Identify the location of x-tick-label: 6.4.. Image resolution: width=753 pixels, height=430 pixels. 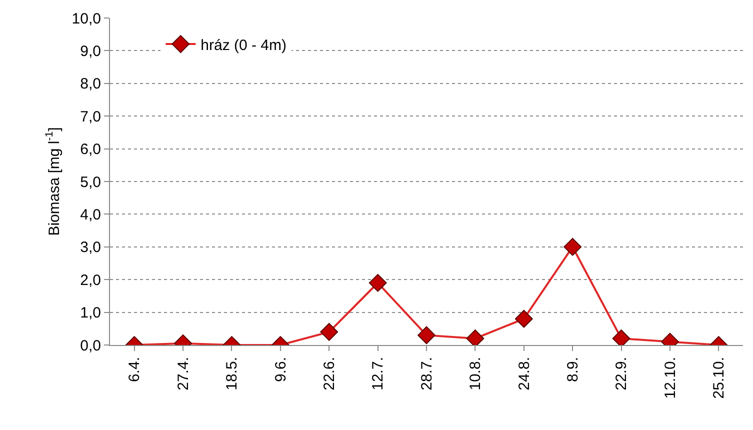
(135, 369).